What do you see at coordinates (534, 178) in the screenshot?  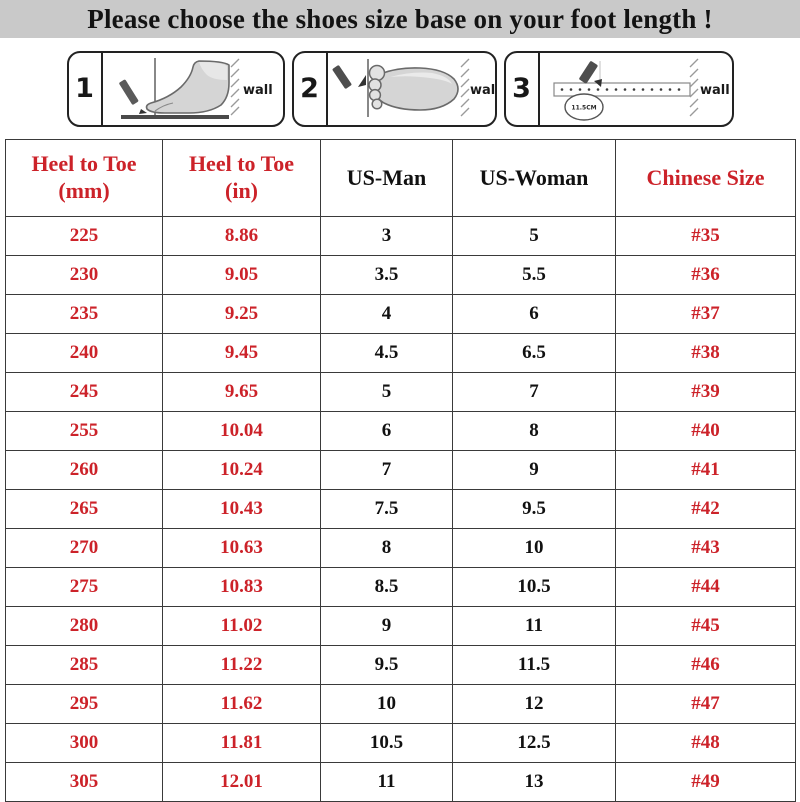 I see `column-header-us-woman: US-Woman` at bounding box center [534, 178].